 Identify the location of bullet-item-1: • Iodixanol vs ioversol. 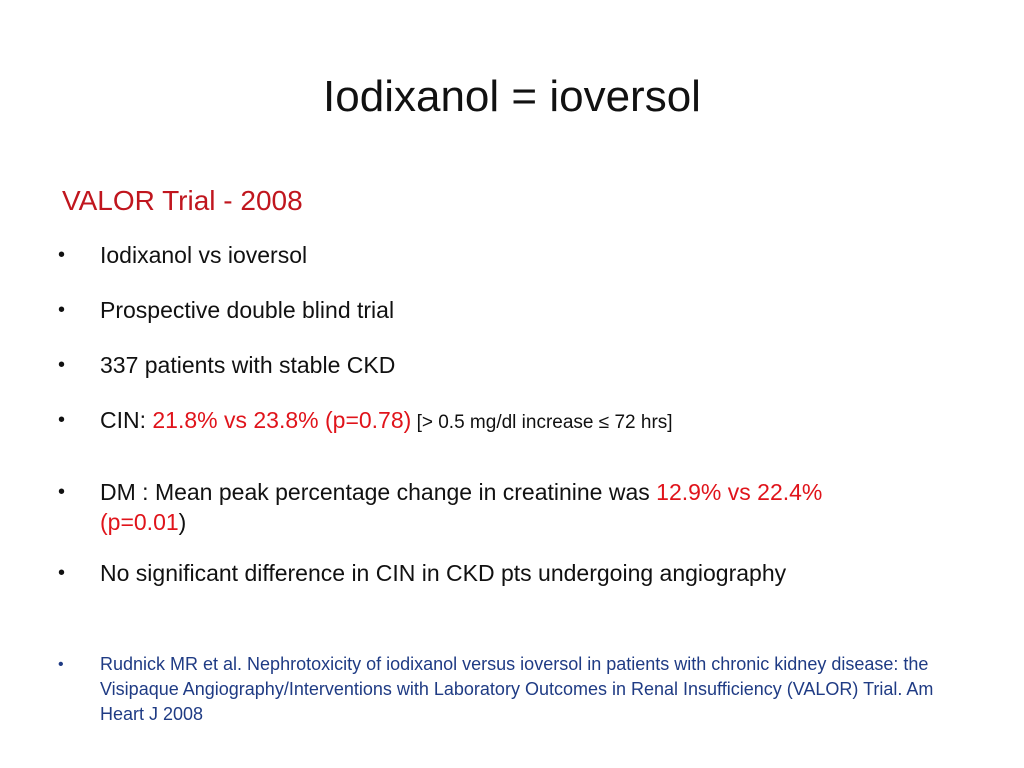
(508, 255).